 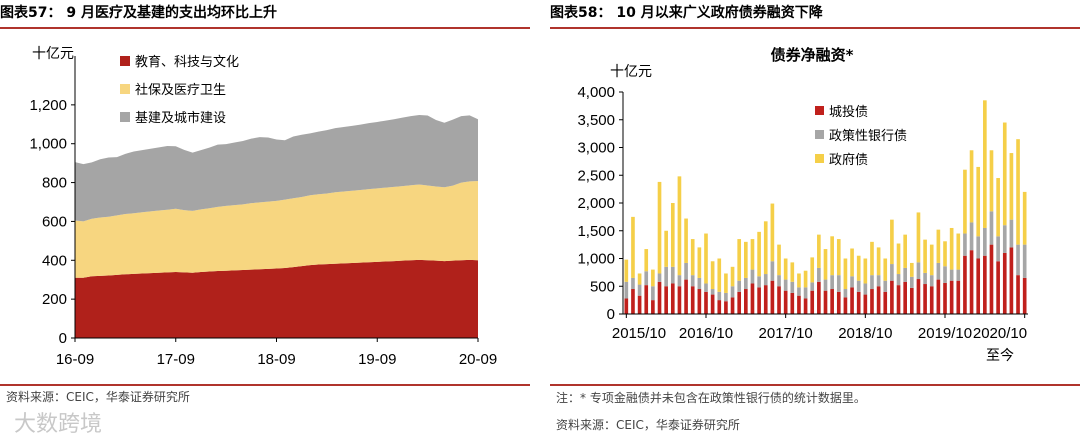 What do you see at coordinates (176, 359) in the screenshot?
I see `x-tick-label: 17-09` at bounding box center [176, 359].